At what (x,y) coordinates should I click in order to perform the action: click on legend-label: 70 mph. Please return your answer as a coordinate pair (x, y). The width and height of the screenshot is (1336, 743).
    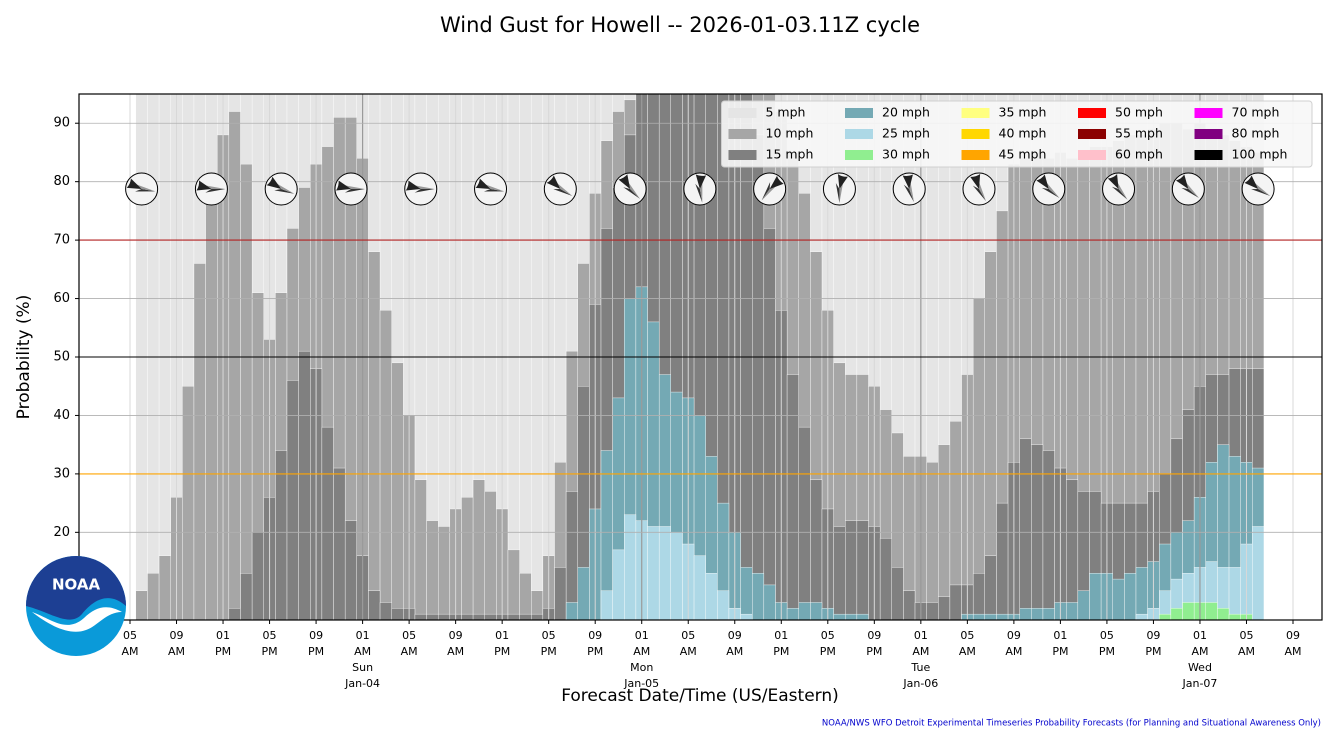
    Looking at the image, I should click on (1256, 112).